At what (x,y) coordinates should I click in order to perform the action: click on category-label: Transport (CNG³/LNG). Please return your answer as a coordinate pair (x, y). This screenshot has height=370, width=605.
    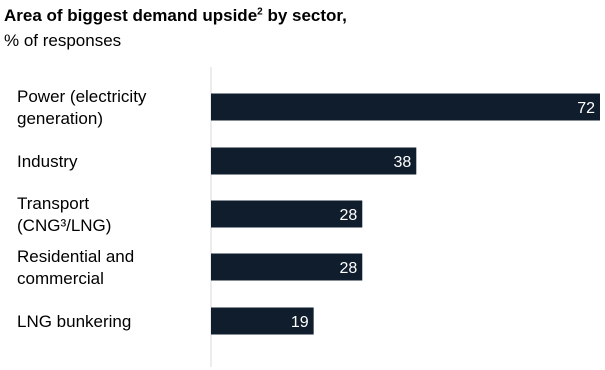
    Looking at the image, I should click on (64, 214).